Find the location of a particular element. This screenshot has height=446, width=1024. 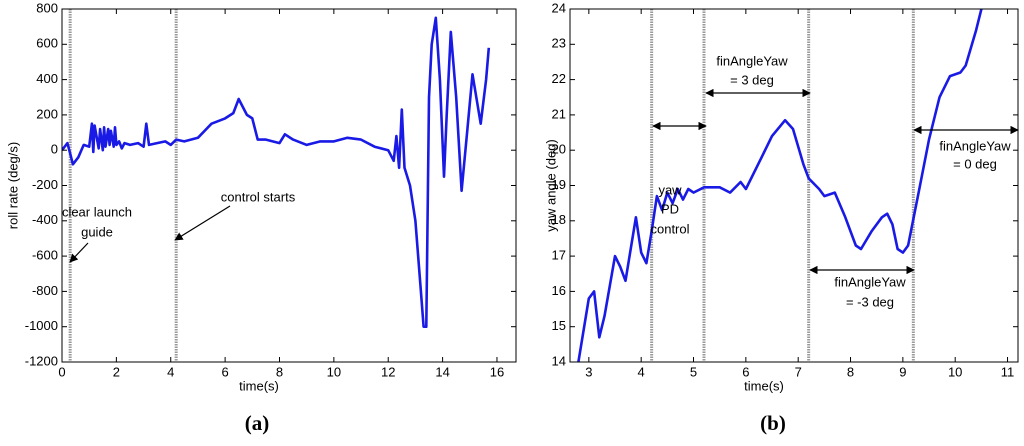

annotation: control starts is located at coordinates (258, 196).